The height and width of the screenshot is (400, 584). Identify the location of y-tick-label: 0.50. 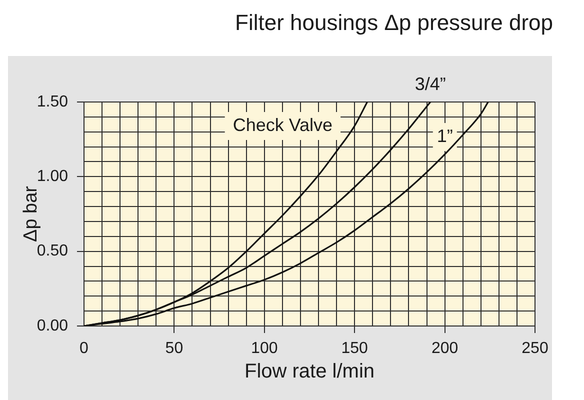
(52, 251).